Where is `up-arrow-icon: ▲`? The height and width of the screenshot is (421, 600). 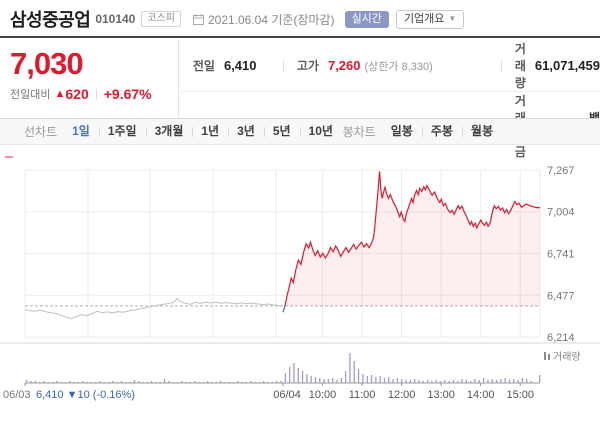
up-arrow-icon: ▲ is located at coordinates (60, 94).